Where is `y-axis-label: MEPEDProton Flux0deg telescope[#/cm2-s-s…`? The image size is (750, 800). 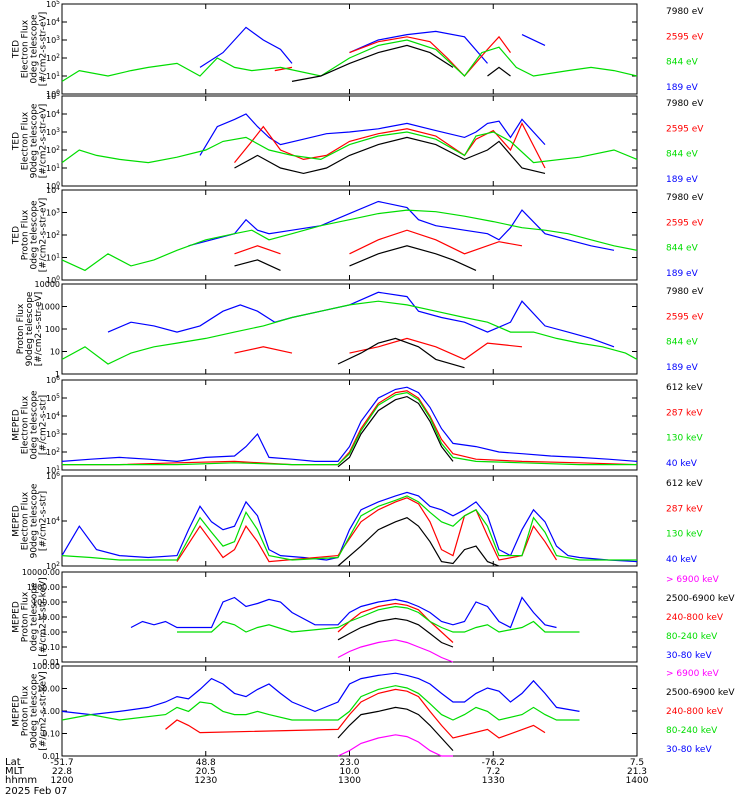
y-axis-label: MEPEDProton Flux0deg telescope[#/cm2-s-s… is located at coordinates (30, 616).